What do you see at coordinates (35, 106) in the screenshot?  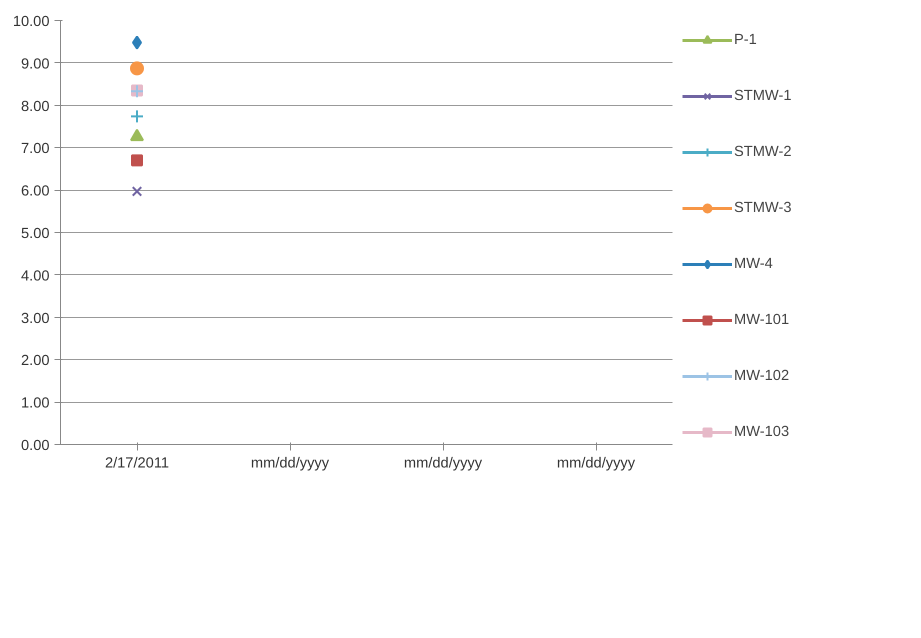 I see `y-tick-label: 8.00` at bounding box center [35, 106].